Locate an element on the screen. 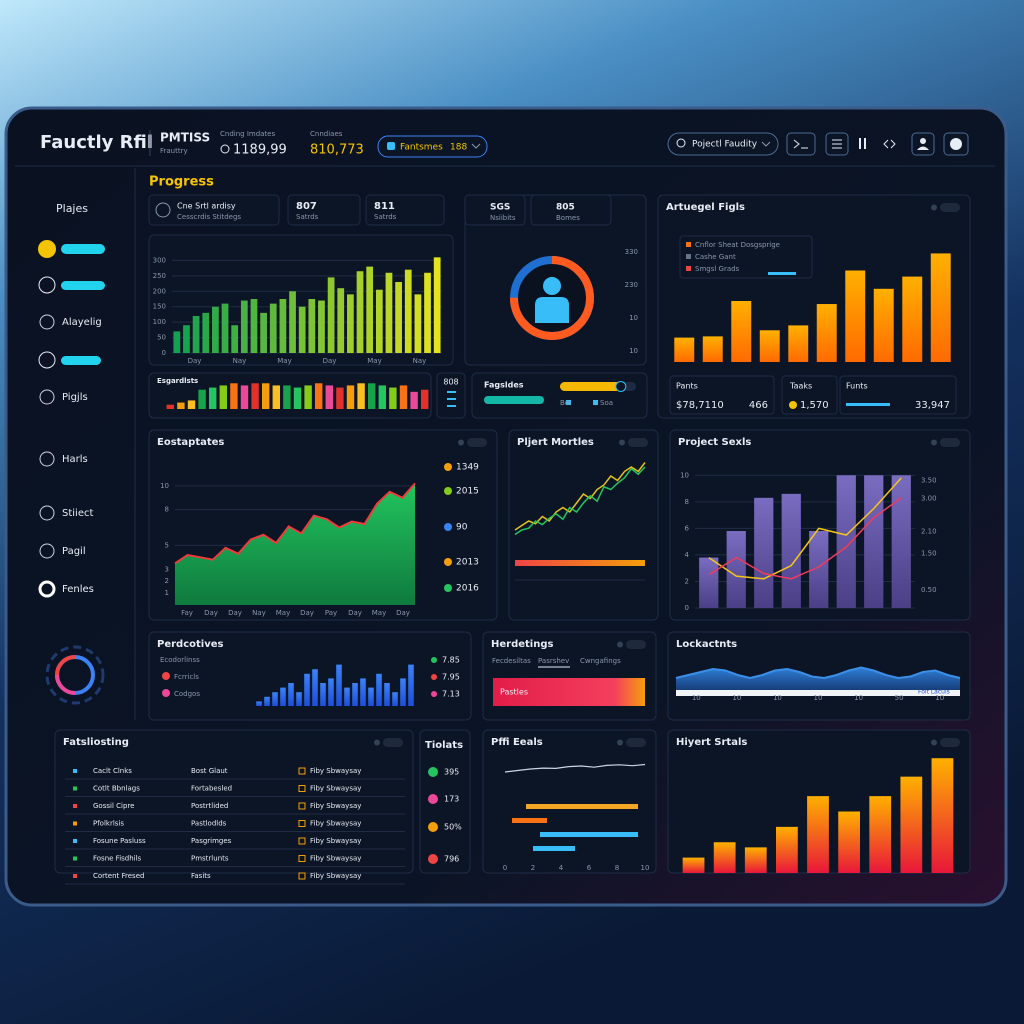 The image size is (1024, 1024). bar-label: Pastles is located at coordinates (514, 692).